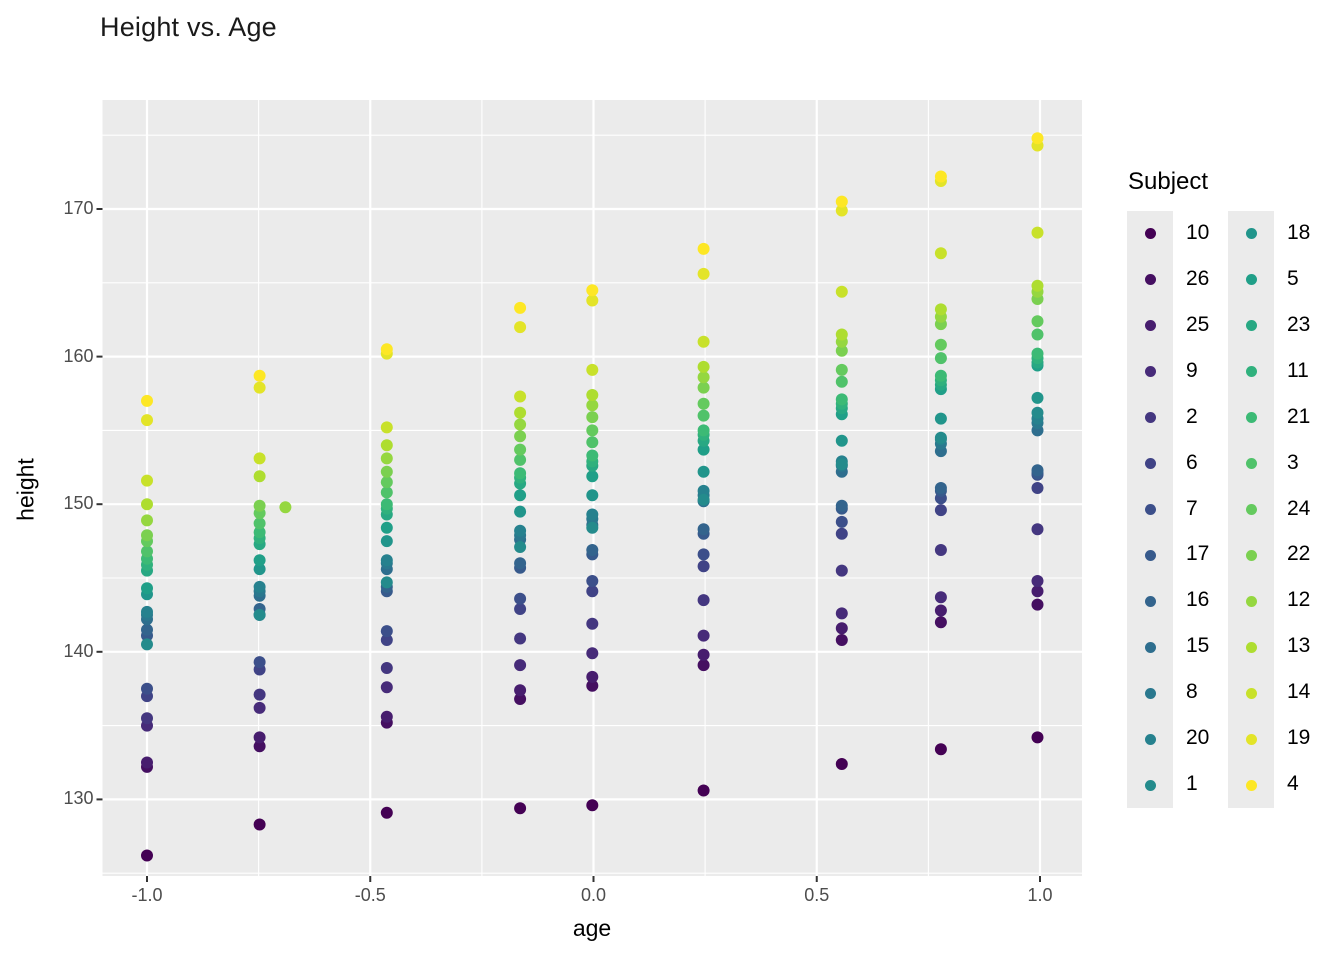 Image resolution: width=1344 pixels, height=960 pixels. I want to click on y-axis-title: height, so click(25, 489).